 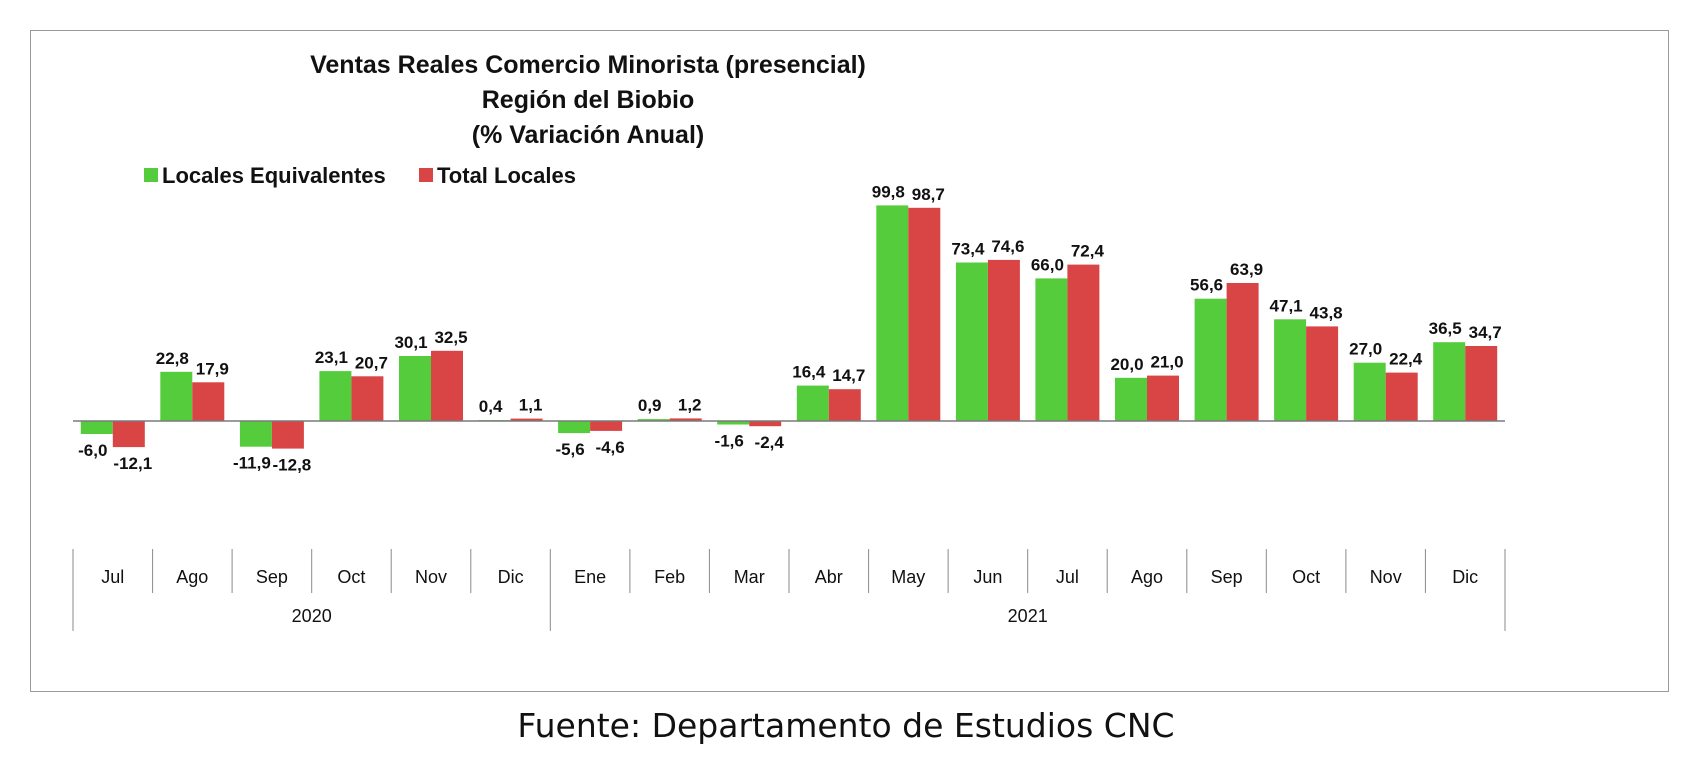 What do you see at coordinates (609, 447) in the screenshot?
I see `data-label-total-locales-6: -4,6` at bounding box center [609, 447].